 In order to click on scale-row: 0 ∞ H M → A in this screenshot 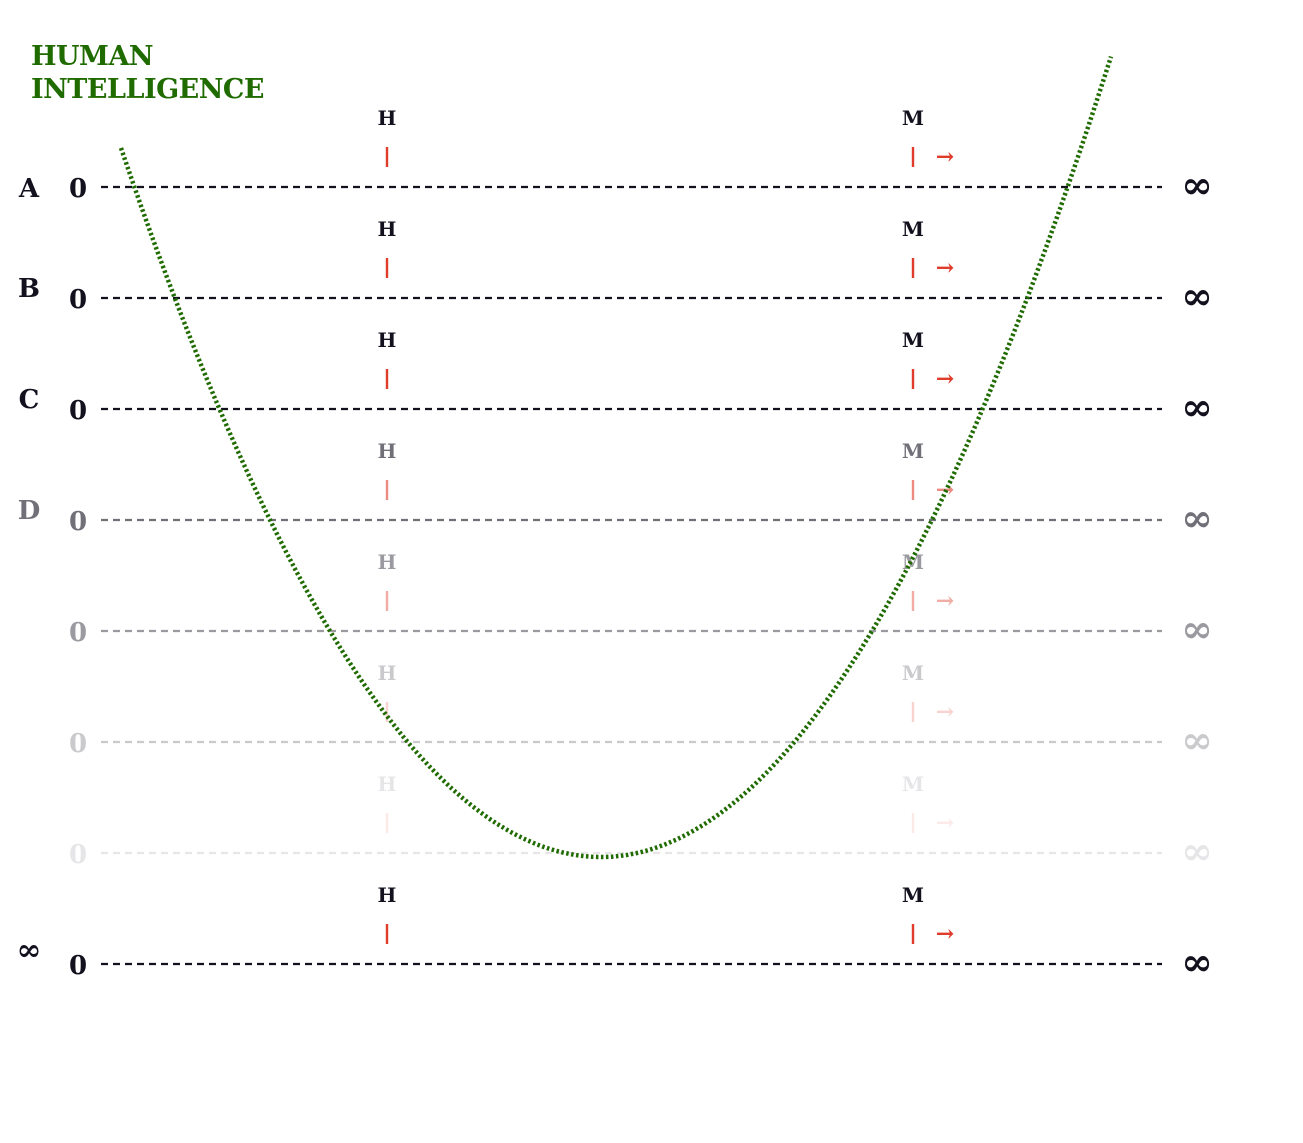, I will do `click(615, 156)`.